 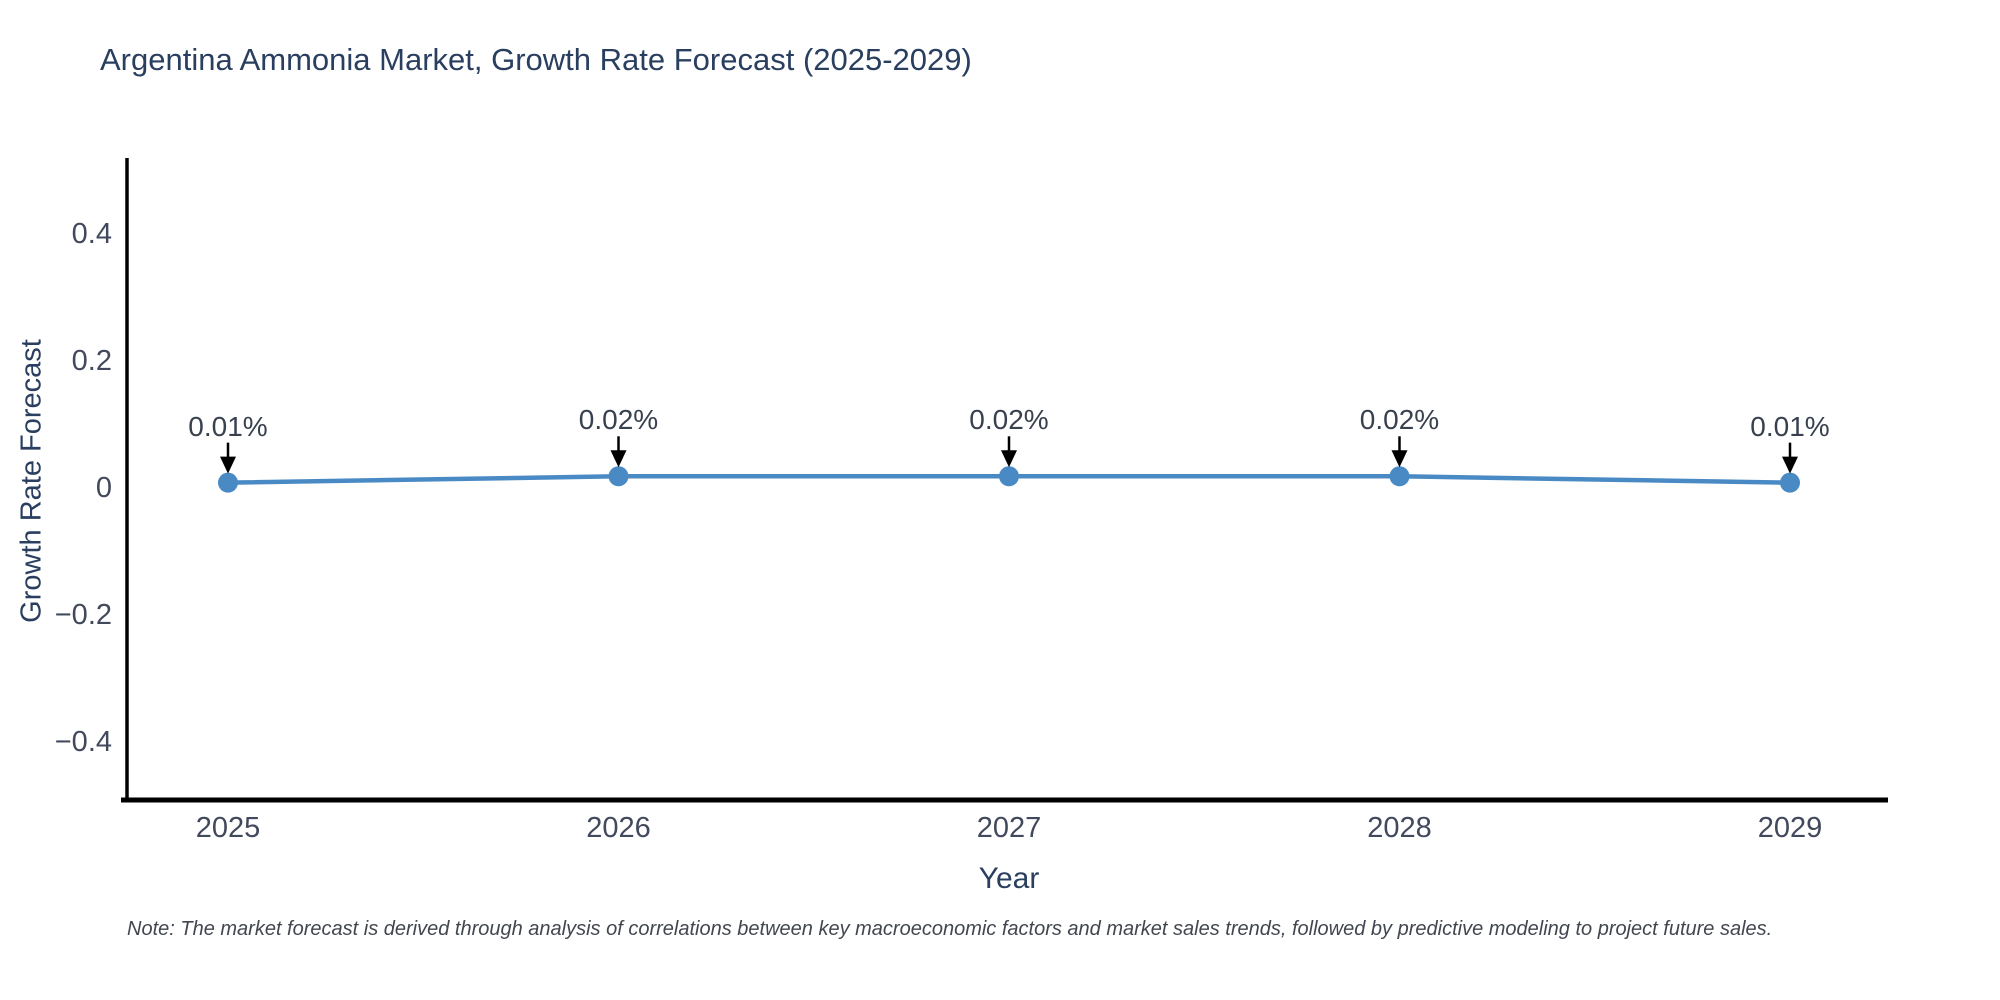 What do you see at coordinates (1399, 828) in the screenshot?
I see `x-tick-label: 2028` at bounding box center [1399, 828].